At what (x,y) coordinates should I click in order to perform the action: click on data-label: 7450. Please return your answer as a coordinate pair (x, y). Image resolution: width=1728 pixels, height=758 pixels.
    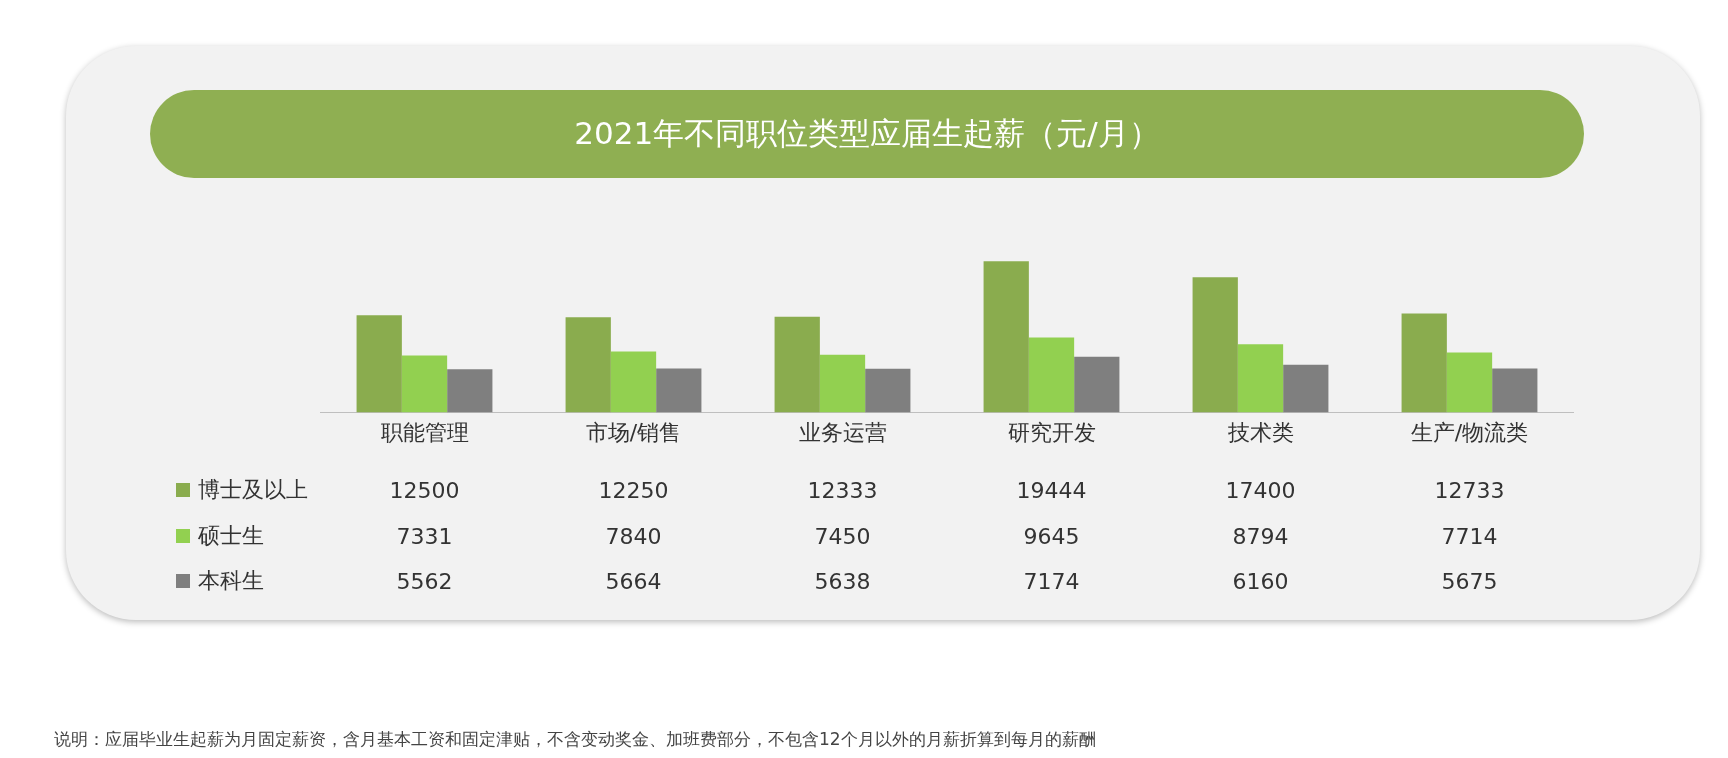
    Looking at the image, I should click on (842, 536).